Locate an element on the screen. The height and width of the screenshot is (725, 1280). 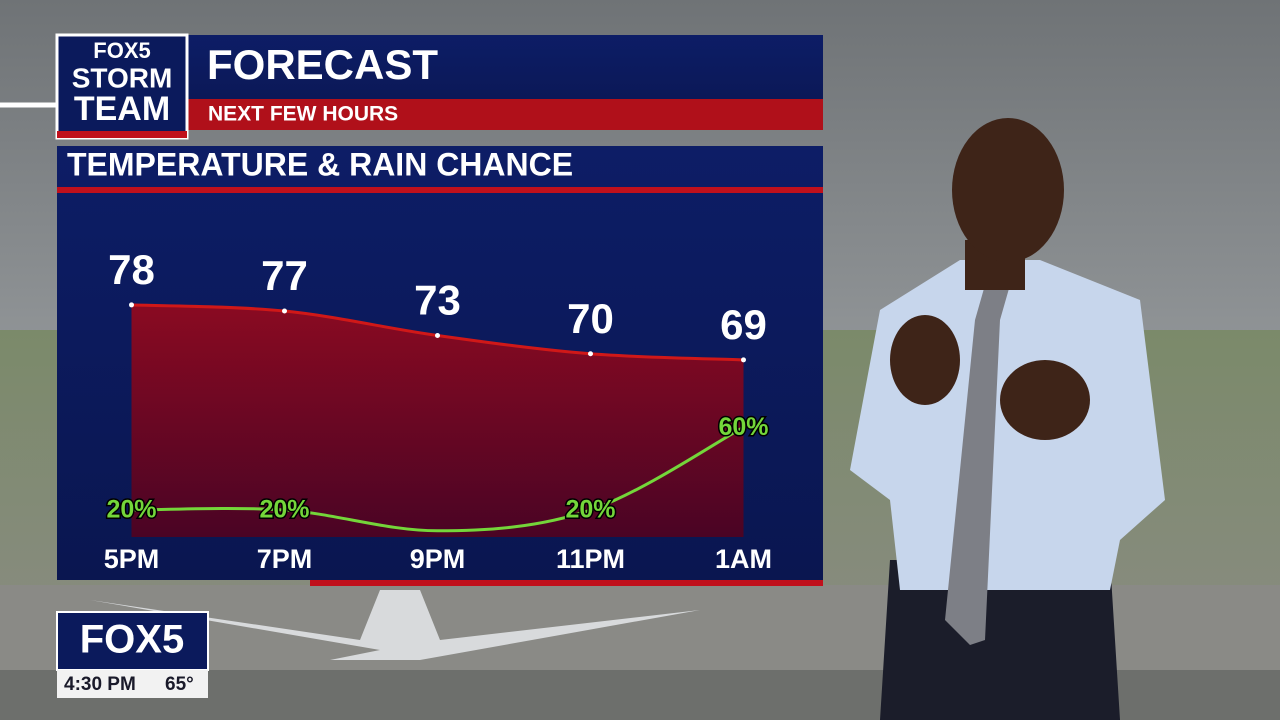
x-tick-label: 5PM is located at coordinates (132, 559).